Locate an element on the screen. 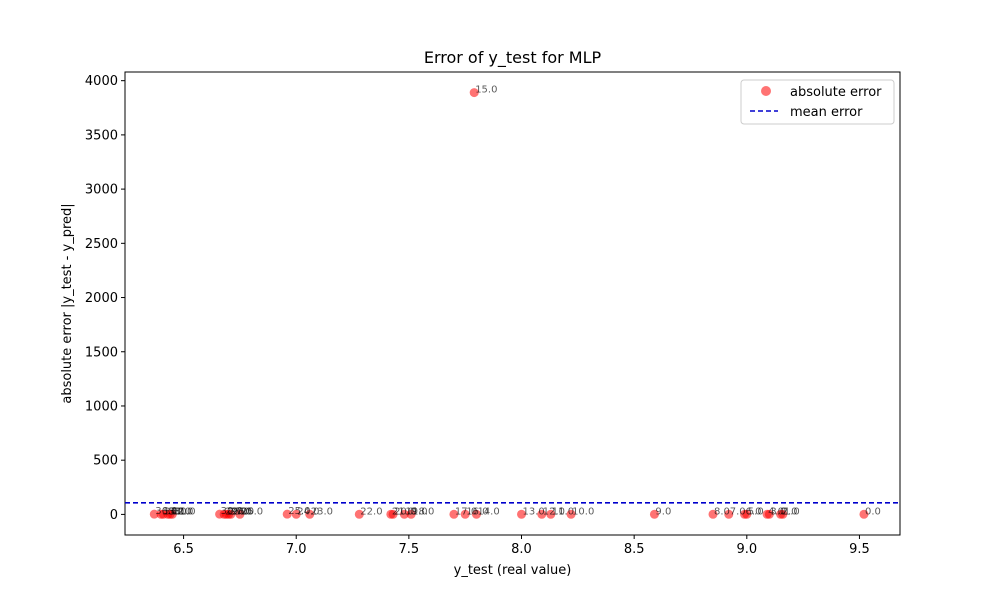 This screenshot has width=1000, height=600. data-point-label: 4.0 is located at coordinates (776, 511).